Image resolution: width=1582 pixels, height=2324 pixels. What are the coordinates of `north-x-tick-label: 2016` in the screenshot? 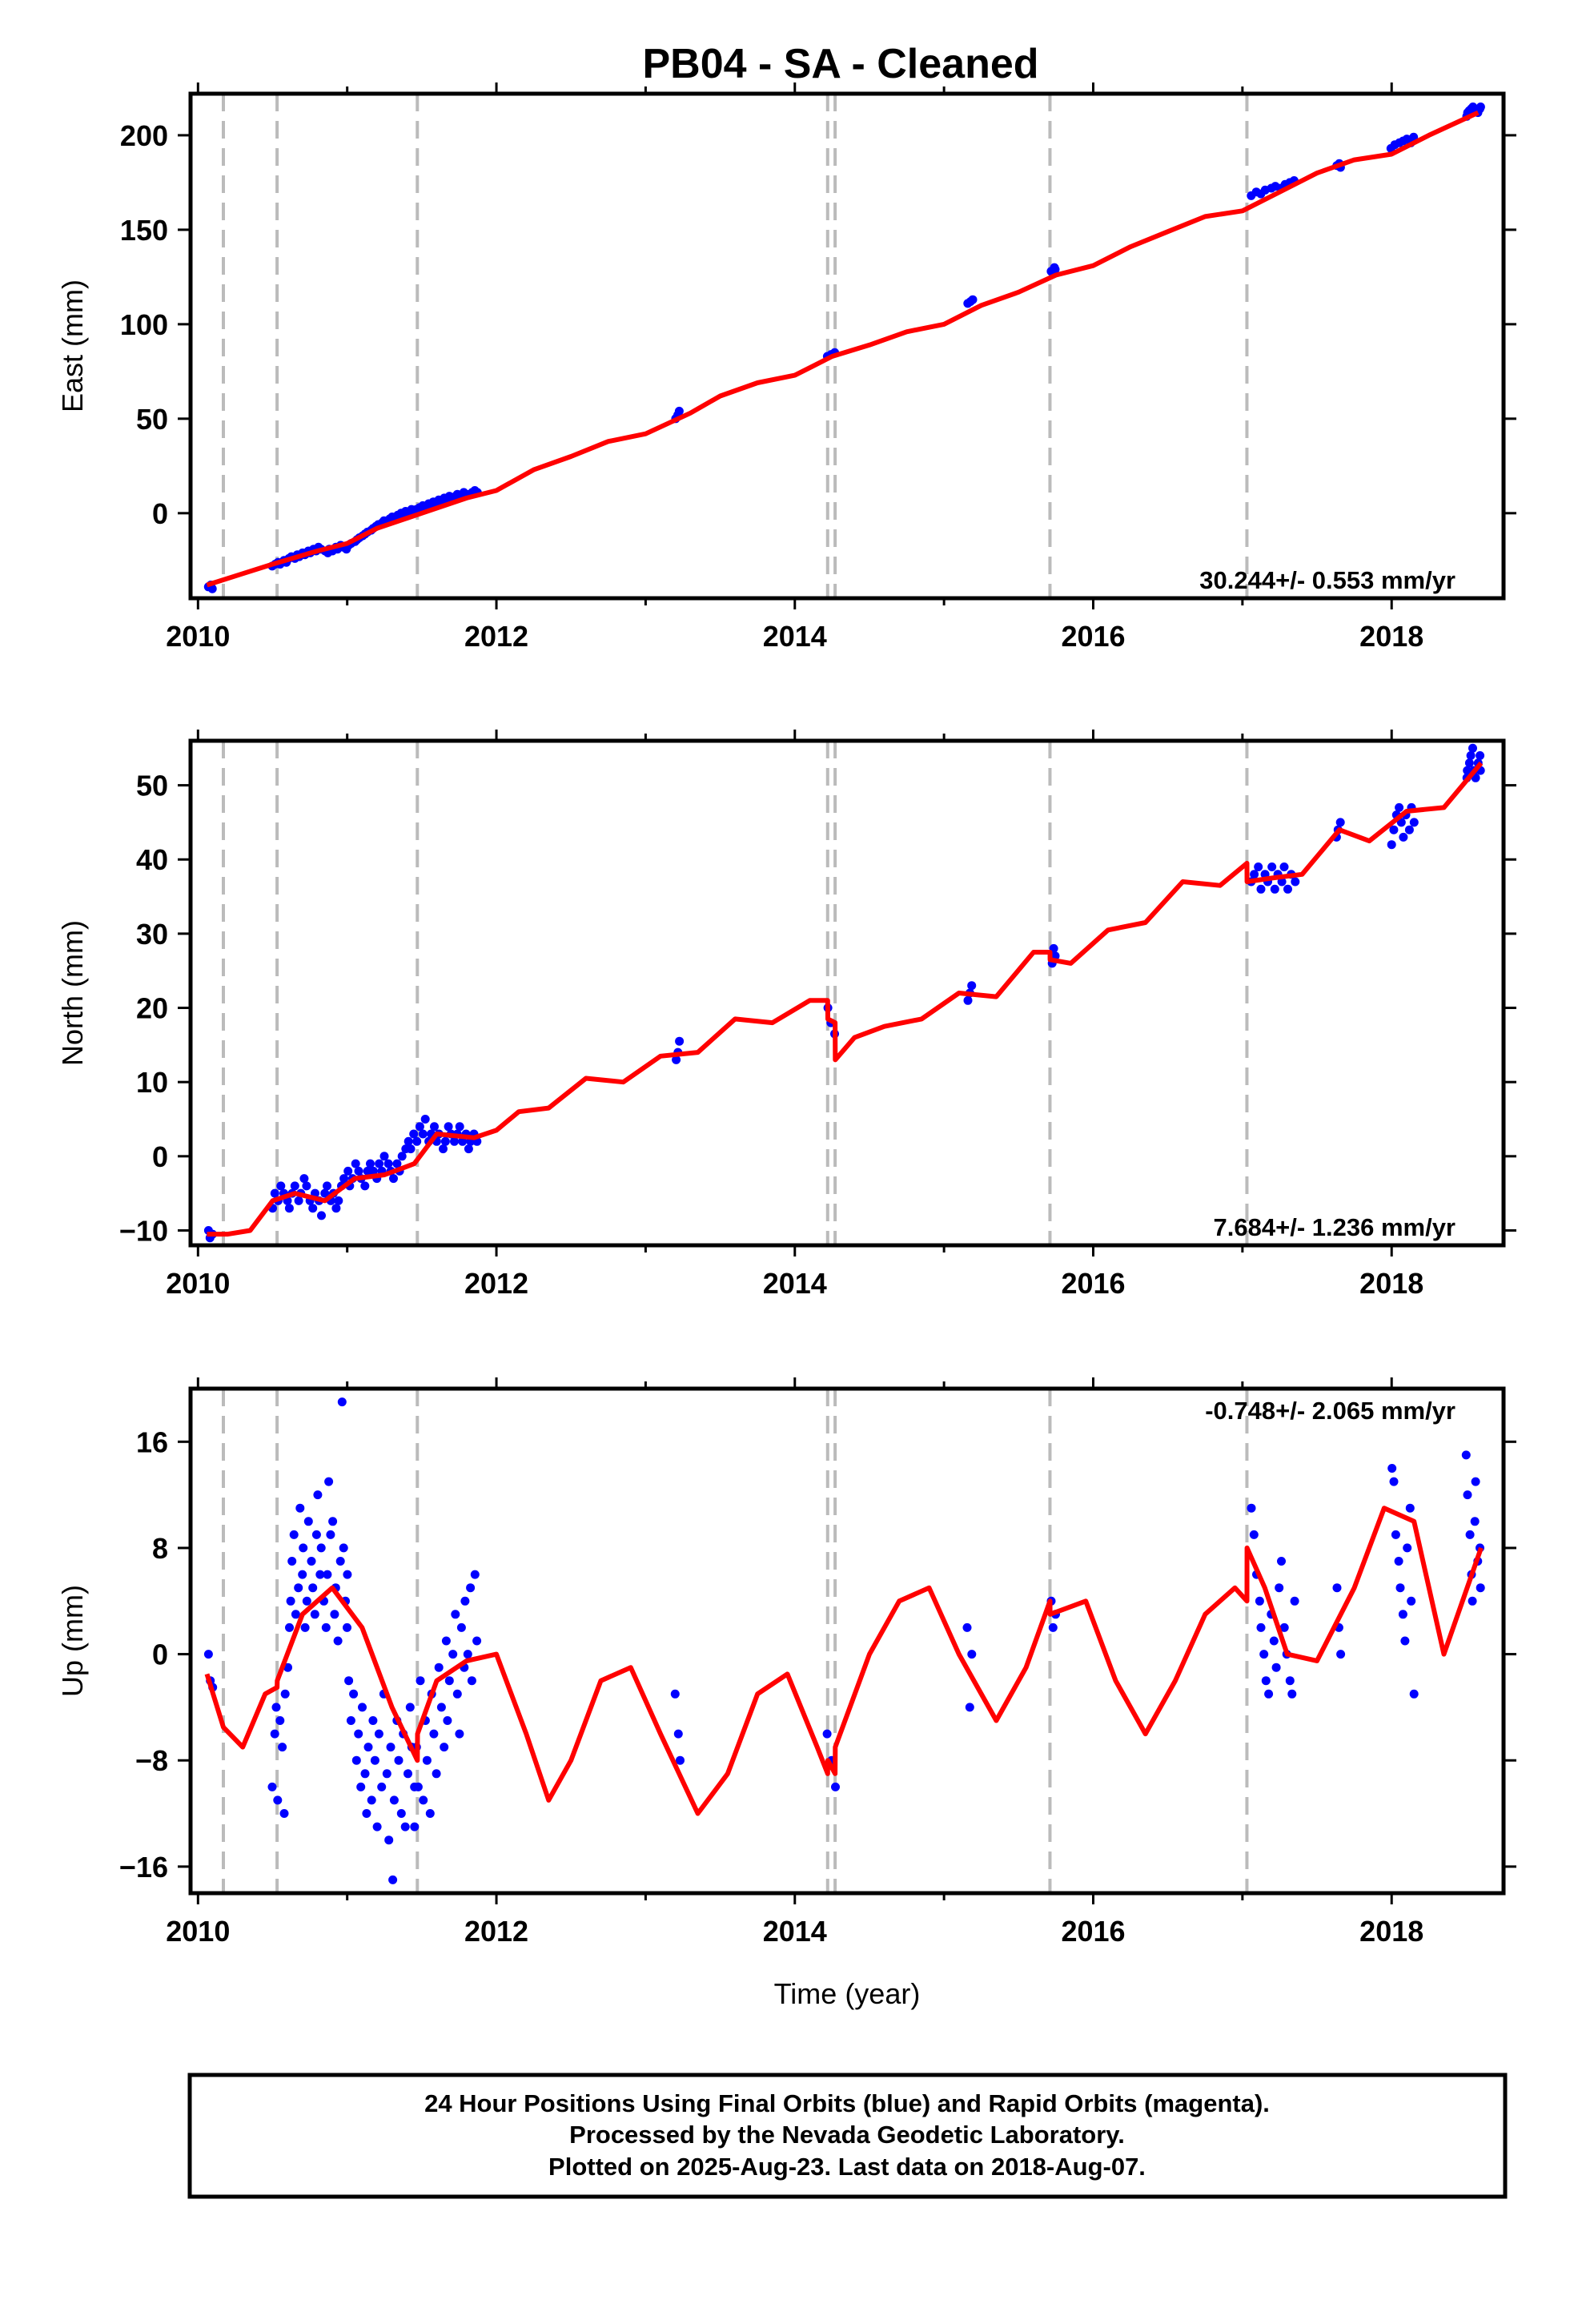 It's located at (1093, 1283).